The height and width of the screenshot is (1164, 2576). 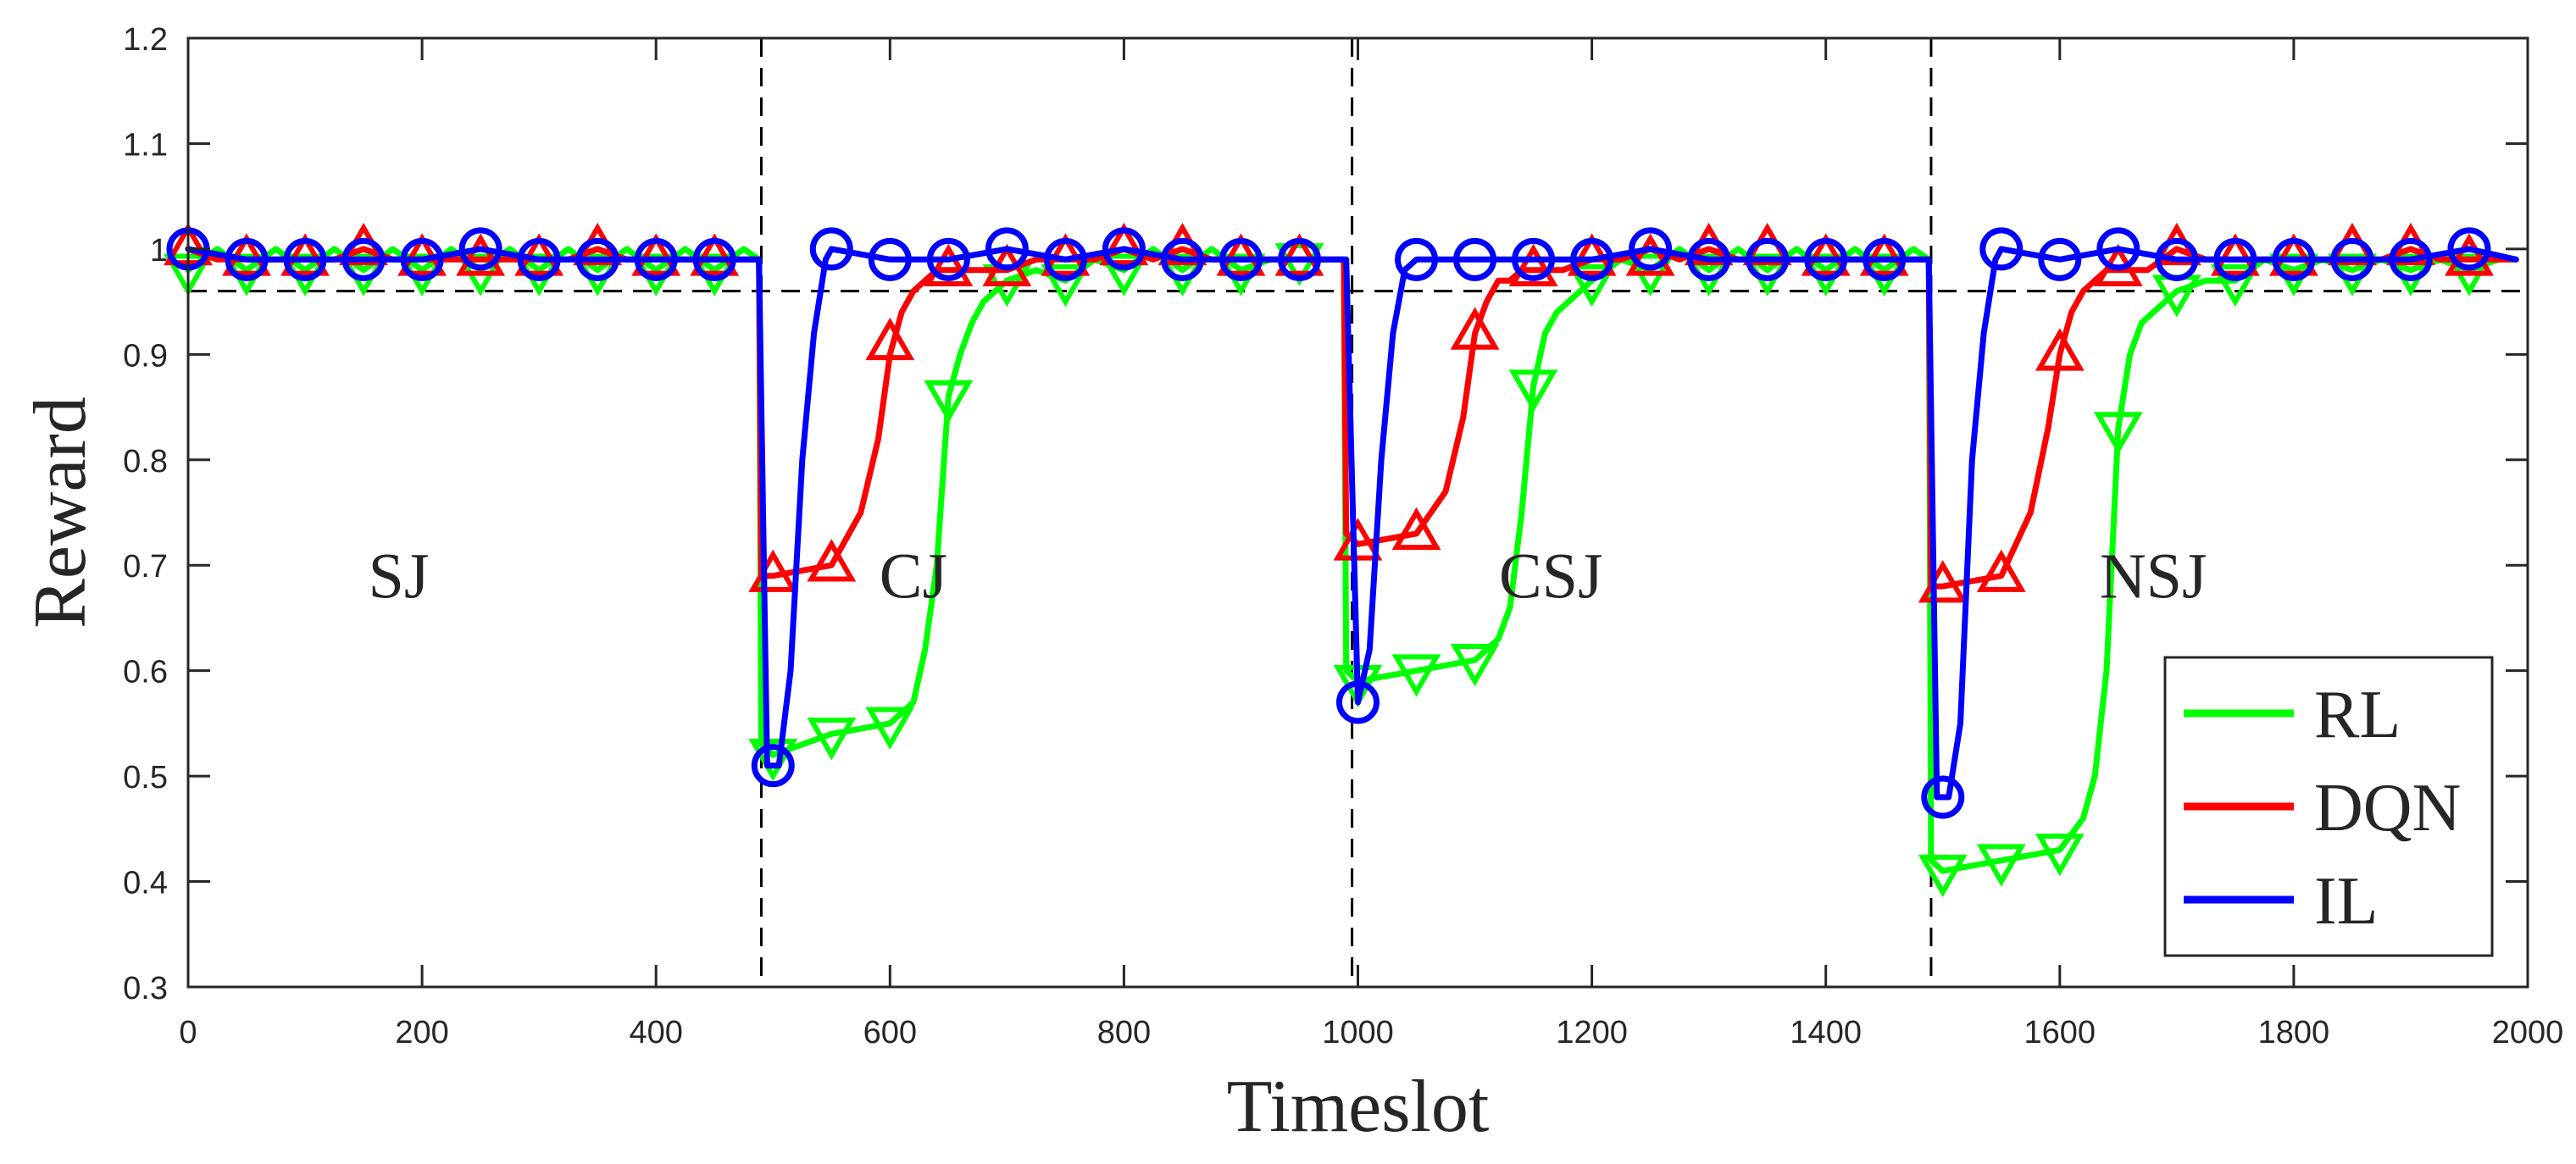 I want to click on y-tick-label-8: 1.1, so click(x=145, y=145).